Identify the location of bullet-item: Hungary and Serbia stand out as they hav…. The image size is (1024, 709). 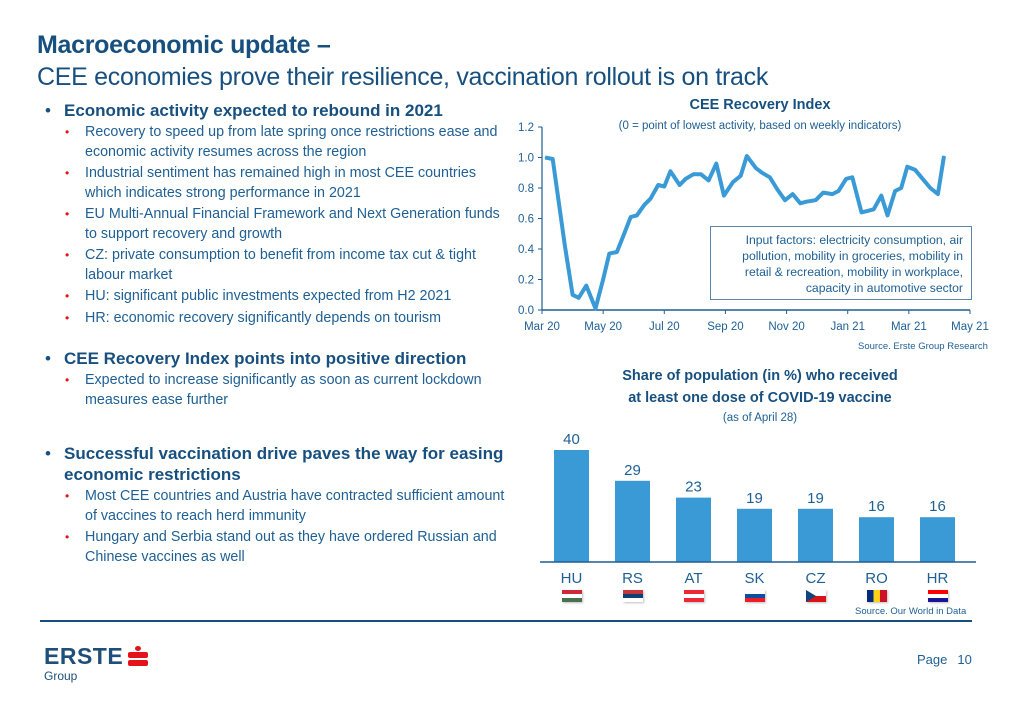
(289, 547).